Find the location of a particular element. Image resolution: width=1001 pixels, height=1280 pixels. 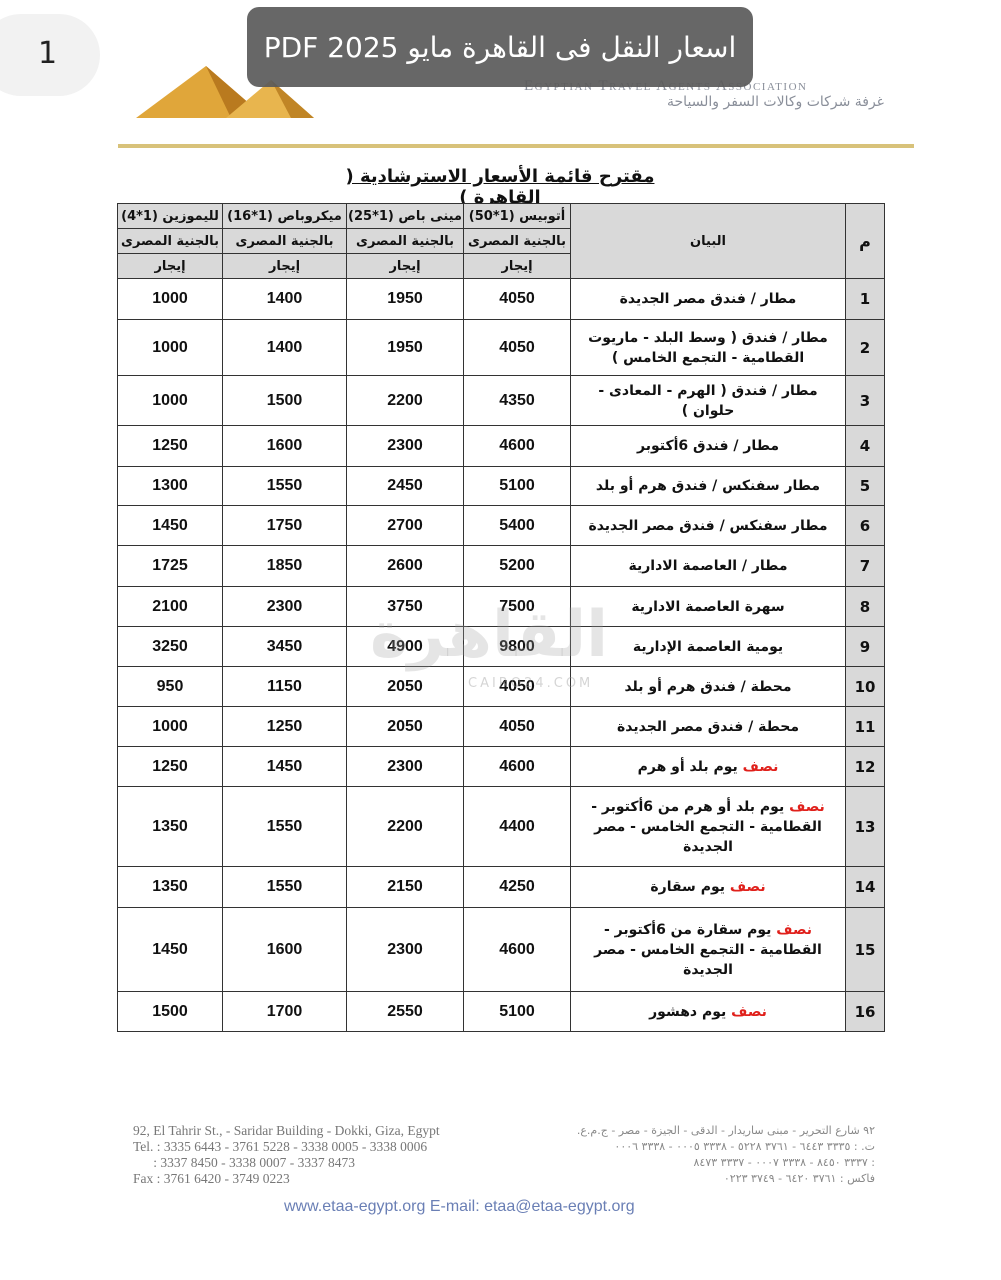

table-row: 9 يومية العاصمة الإدارية 9800 4900 3450 3250 is located at coordinates (501, 646).